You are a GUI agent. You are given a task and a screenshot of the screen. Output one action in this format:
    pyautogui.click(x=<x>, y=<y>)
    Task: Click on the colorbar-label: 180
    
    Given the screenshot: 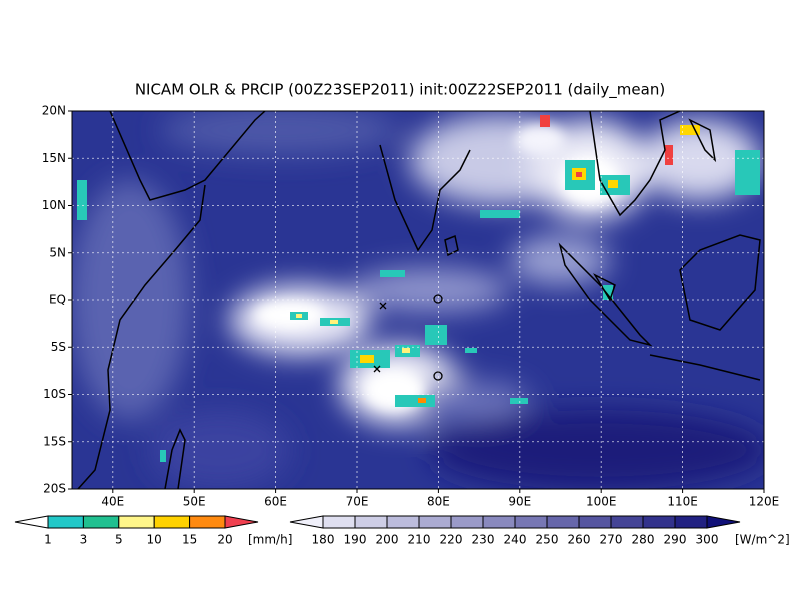 What is the action you would take?
    pyautogui.click(x=323, y=540)
    